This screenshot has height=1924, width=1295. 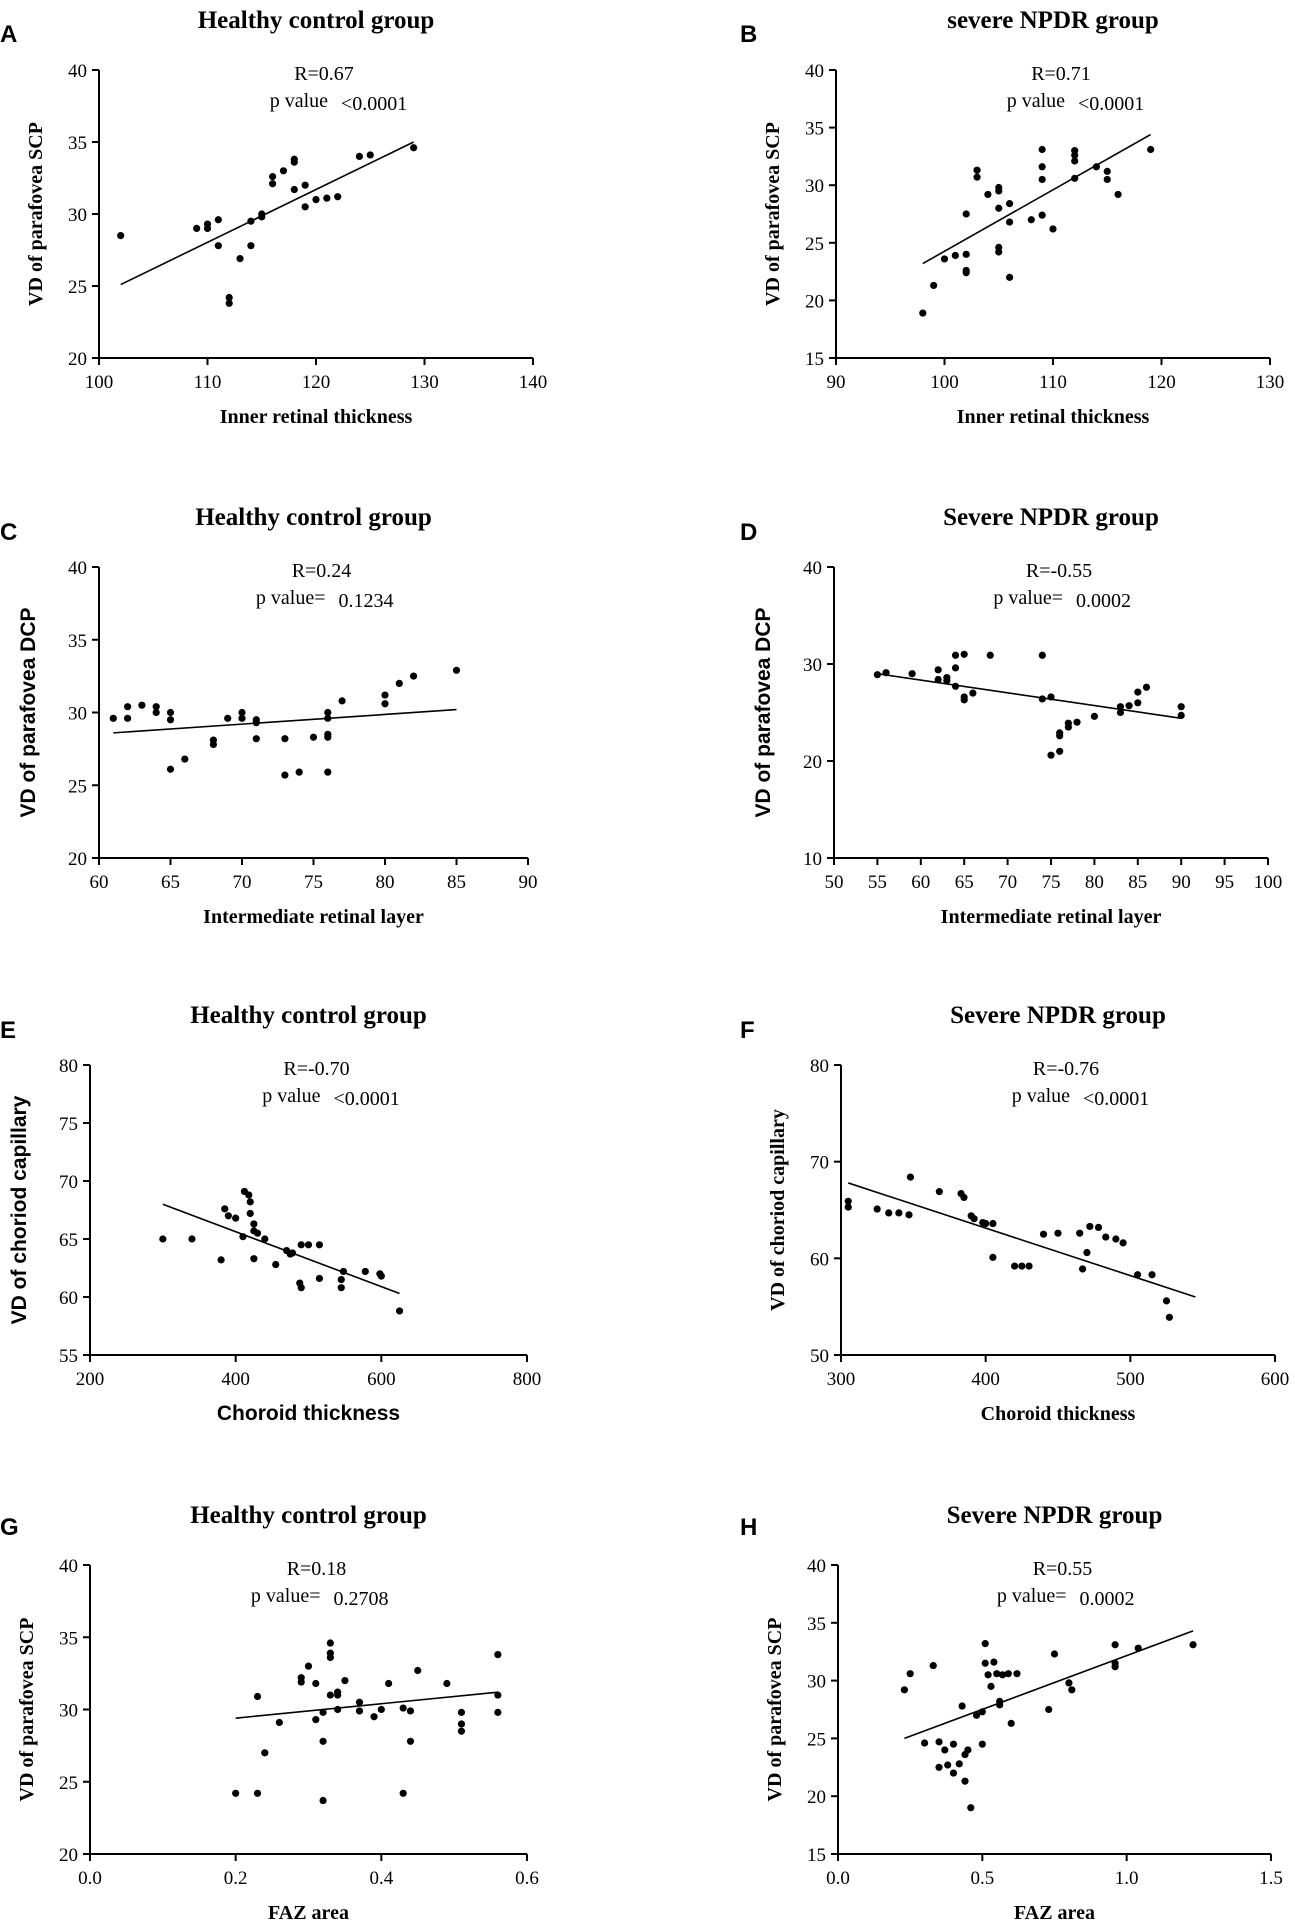 What do you see at coordinates (308, 1413) in the screenshot?
I see `x-axis-label: Choroid thickness` at bounding box center [308, 1413].